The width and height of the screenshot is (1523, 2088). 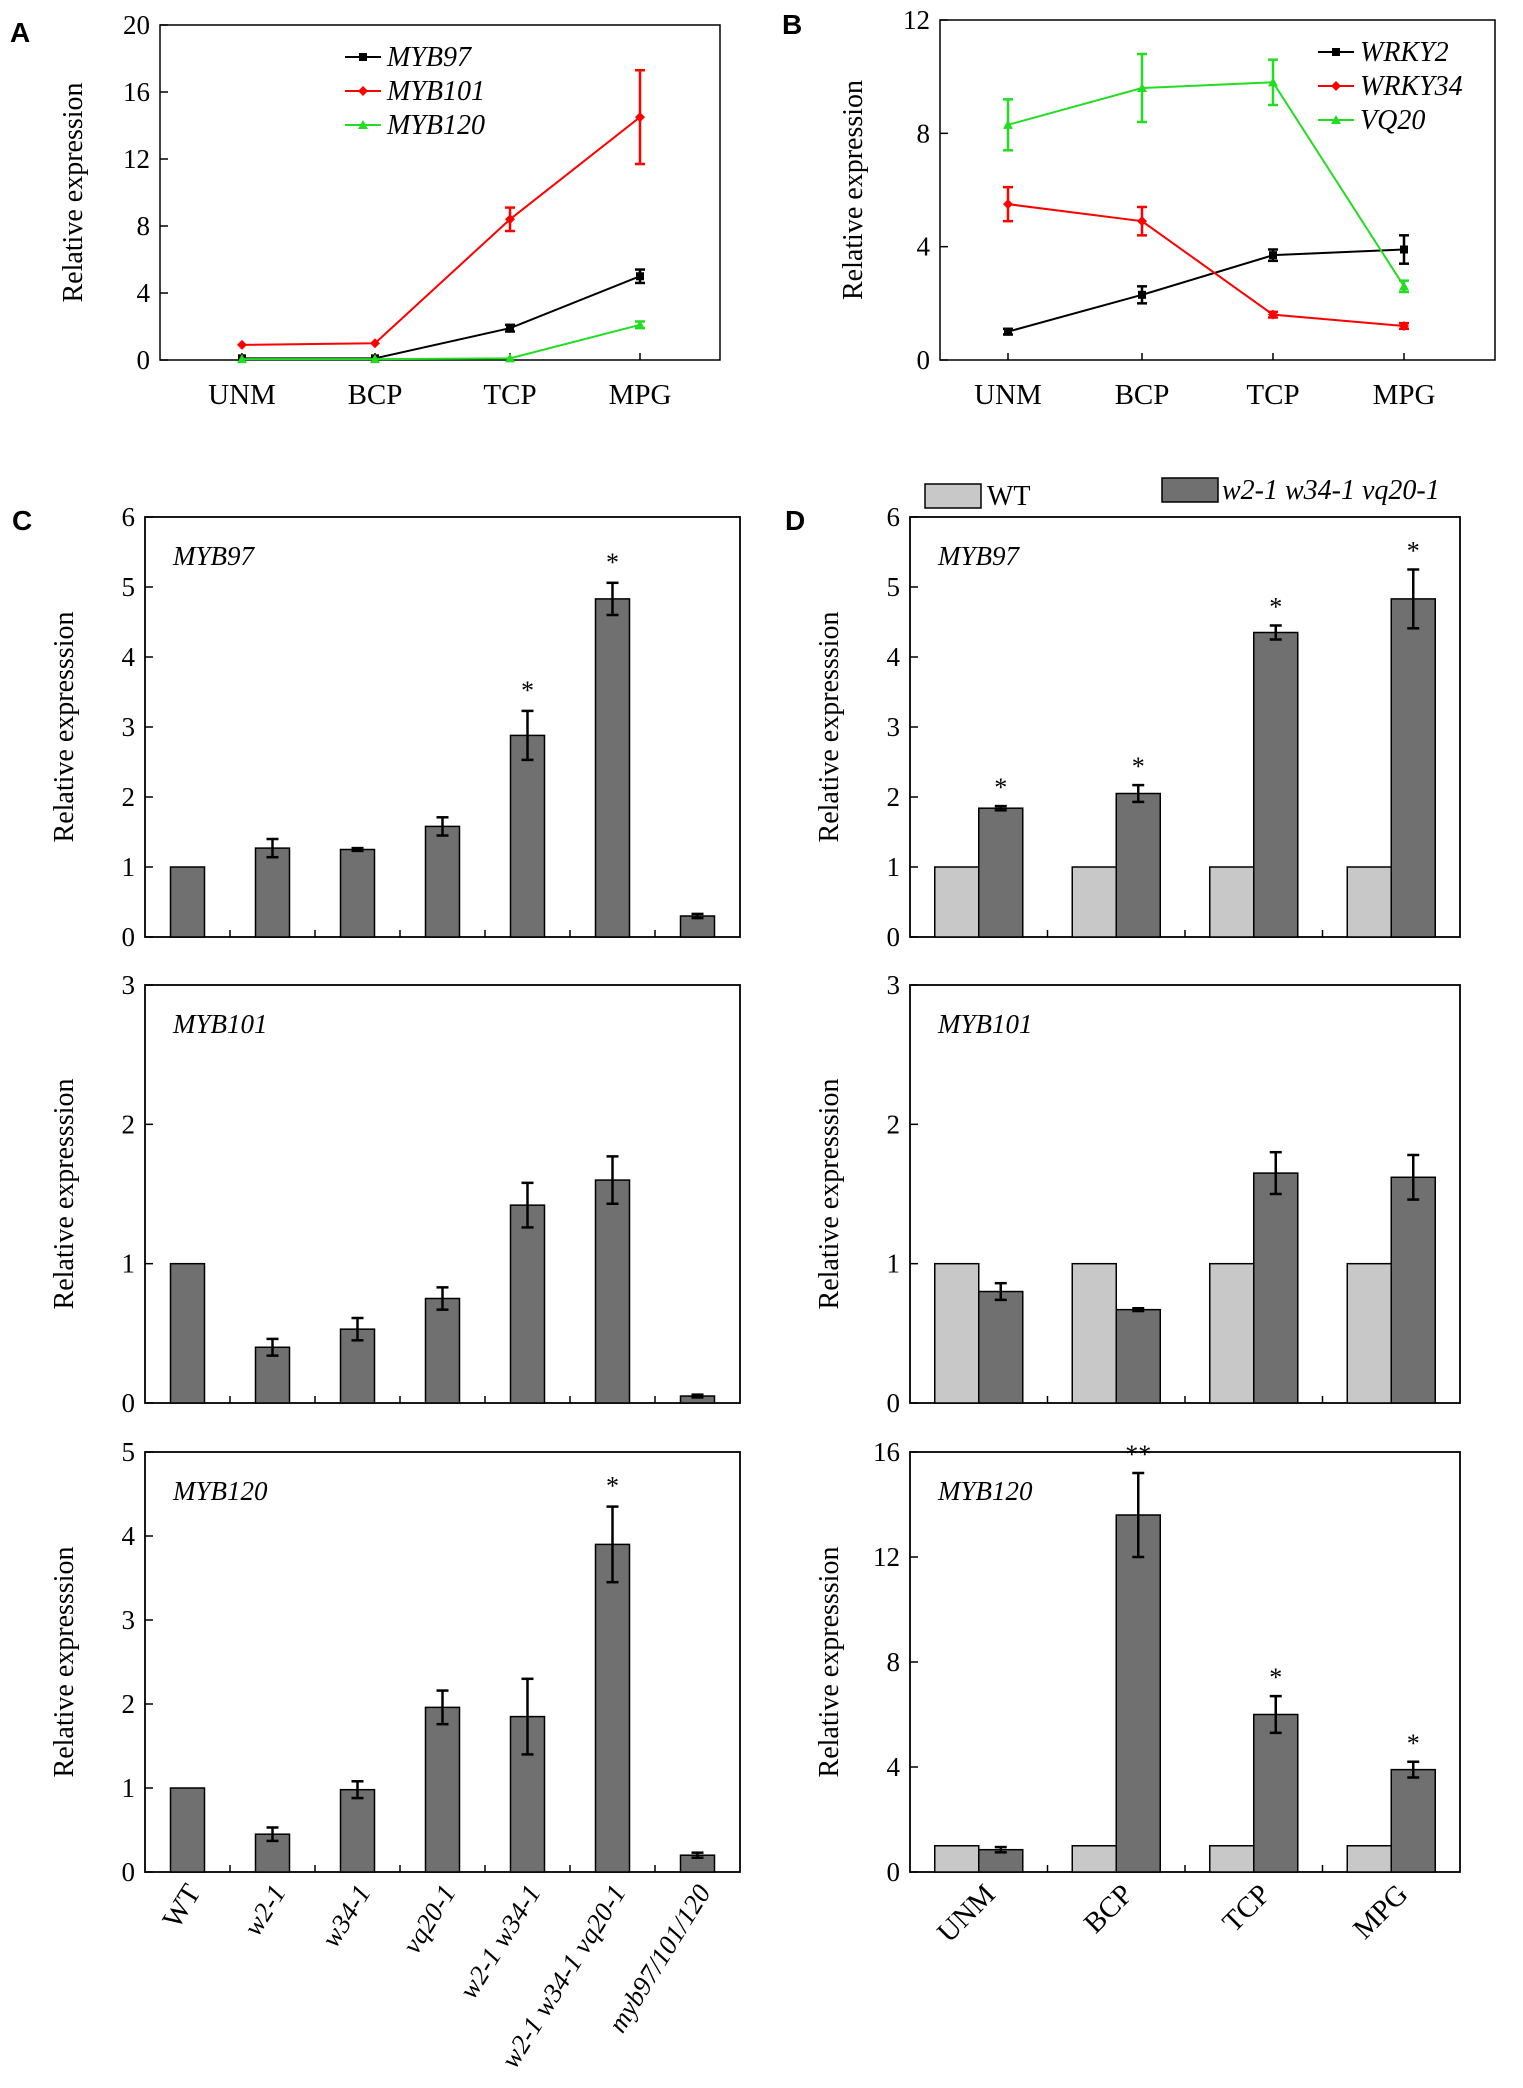 I want to click on panel-d-myb120-y-axis-title: Relative expresssion, so click(x=829, y=1662).